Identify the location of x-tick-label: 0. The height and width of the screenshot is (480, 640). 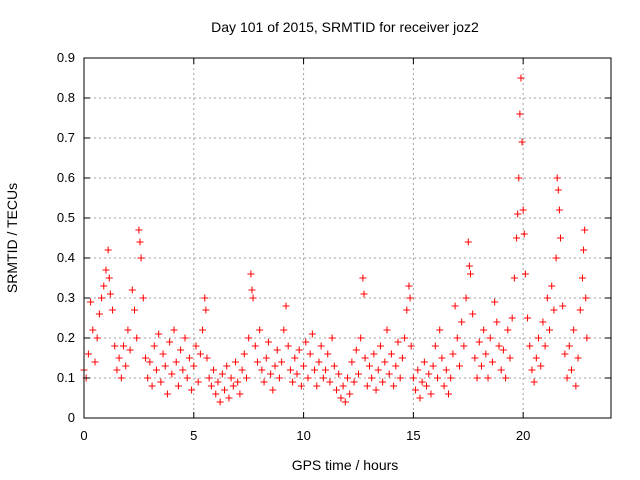
(83, 435).